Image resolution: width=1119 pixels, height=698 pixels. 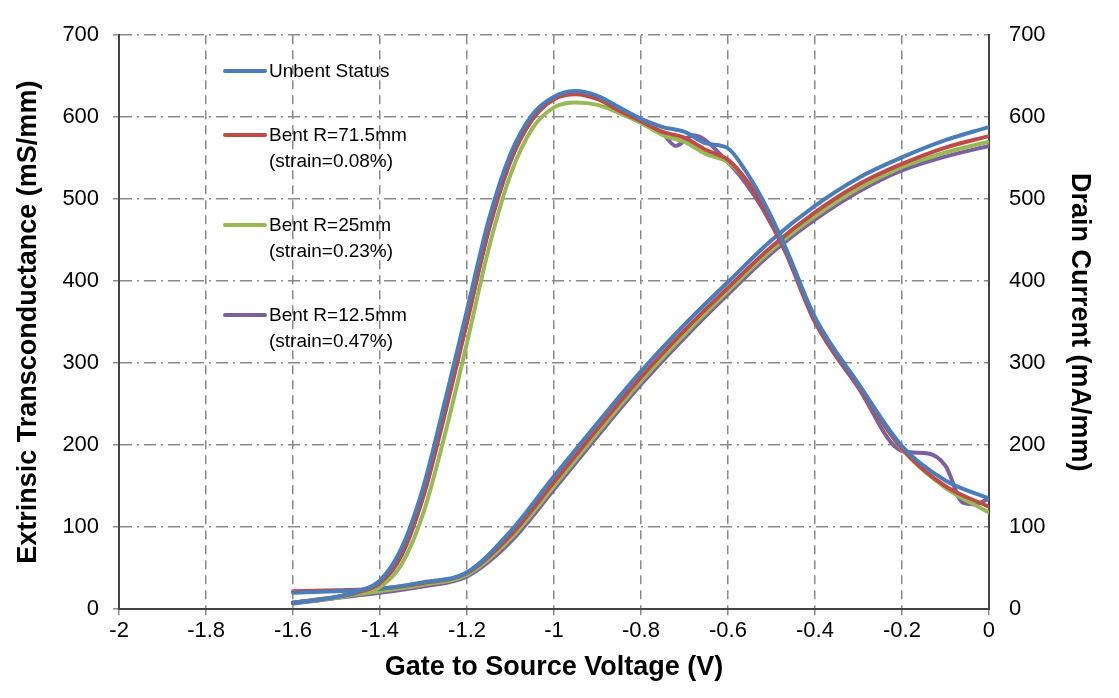 I want to click on legend-label: Bent R=12.5mm (strain=0.47%), so click(x=338, y=328).